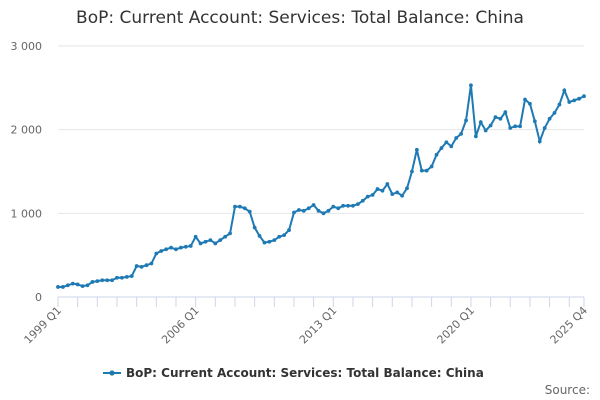 Image resolution: width=600 pixels, height=400 pixels. I want to click on x-tick-label: 2020 Q1, so click(456, 325).